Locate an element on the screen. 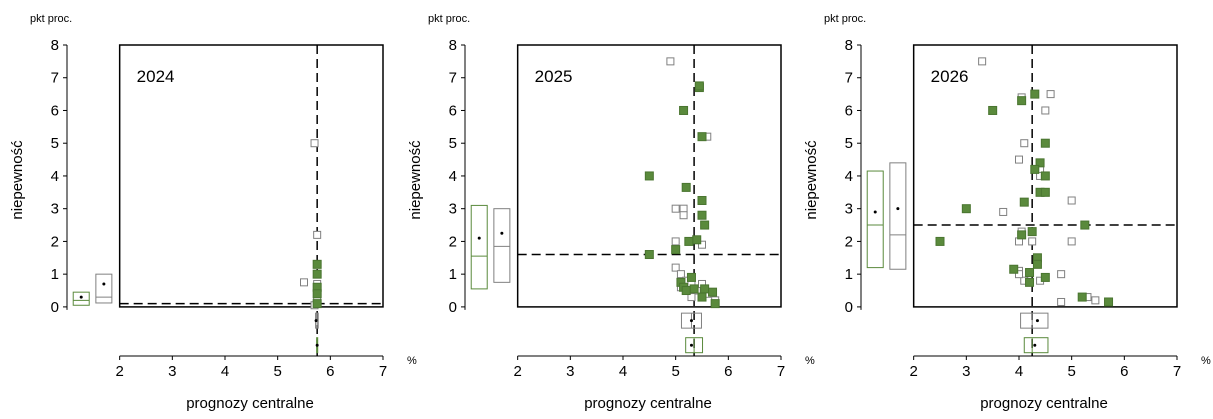  x-tick-label: 6 is located at coordinates (330, 371).